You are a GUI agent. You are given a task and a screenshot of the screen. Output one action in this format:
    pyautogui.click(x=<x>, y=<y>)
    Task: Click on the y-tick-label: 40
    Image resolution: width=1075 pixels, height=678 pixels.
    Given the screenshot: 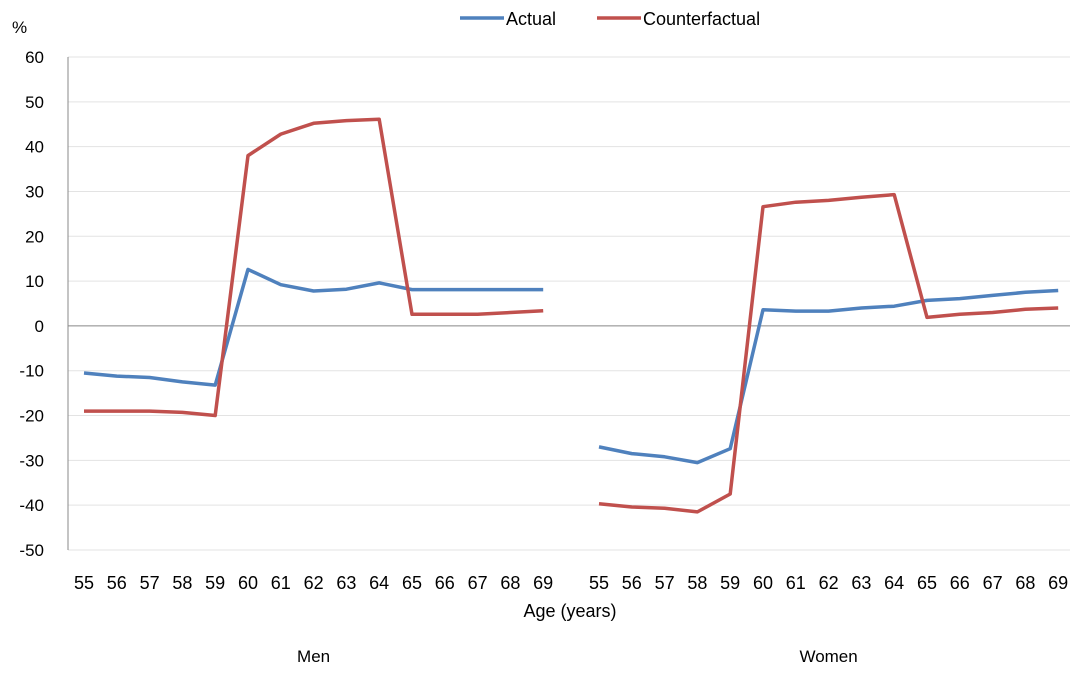 What is the action you would take?
    pyautogui.click(x=34, y=147)
    